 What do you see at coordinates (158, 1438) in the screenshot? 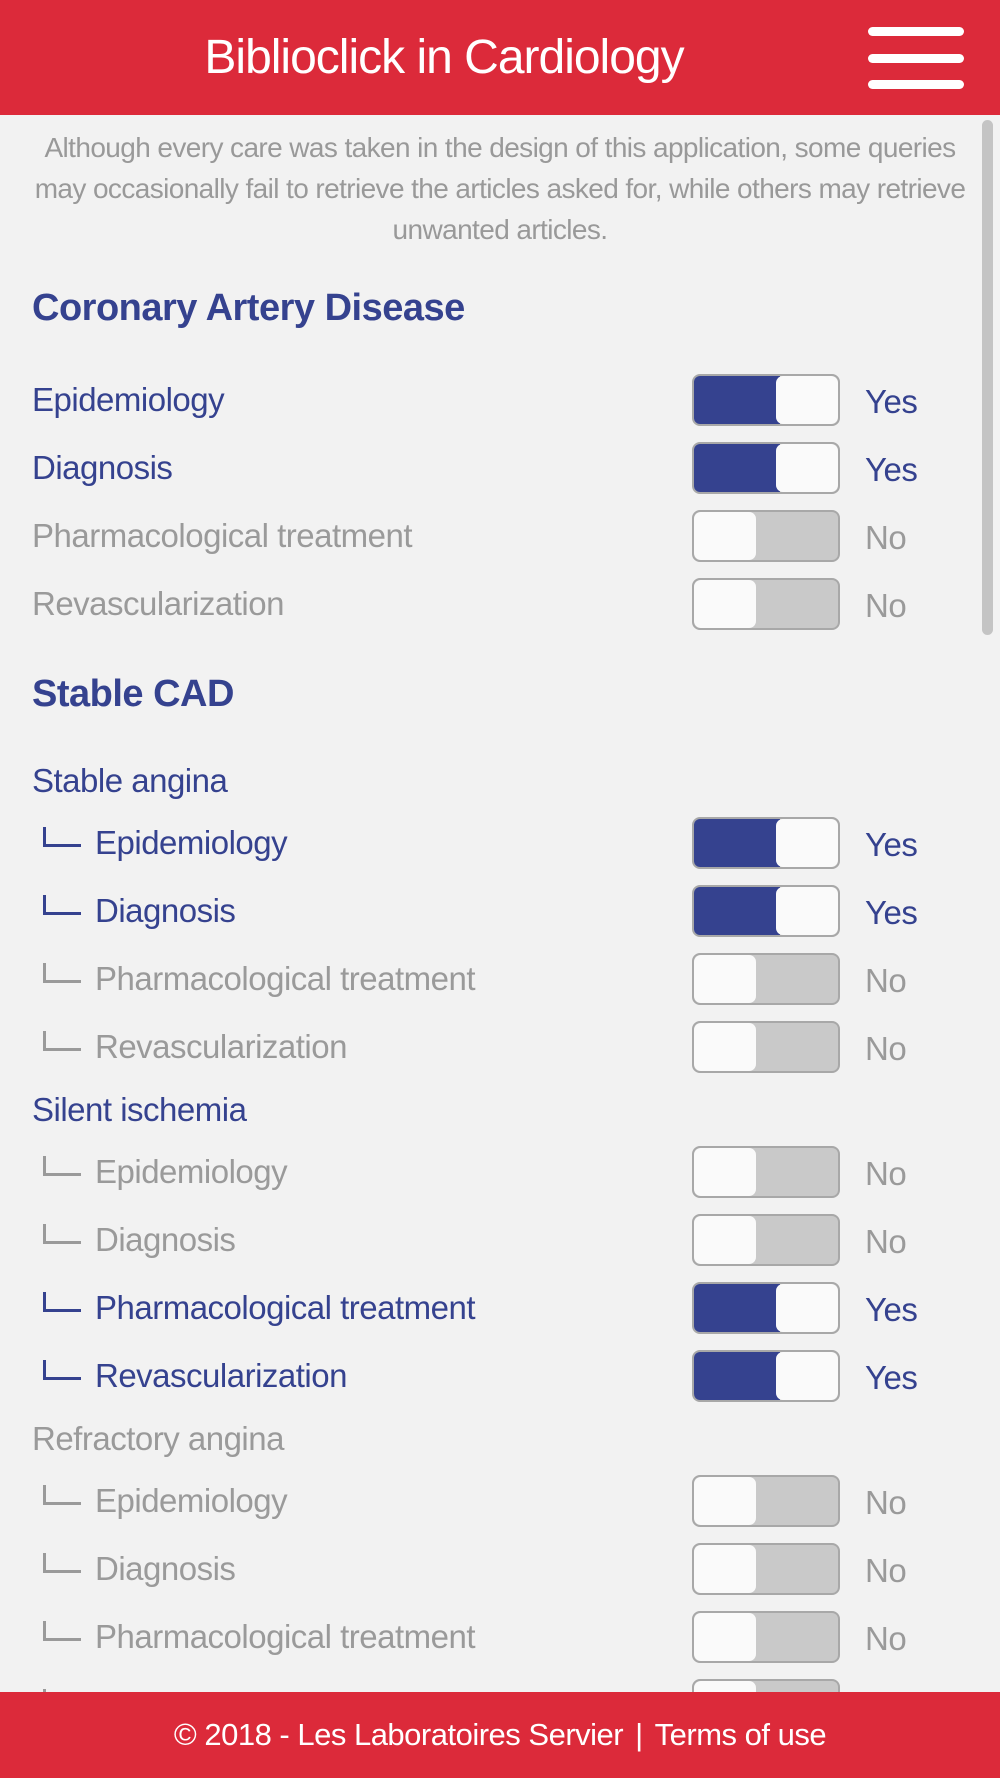
I see `group-title: Refractory angina` at bounding box center [158, 1438].